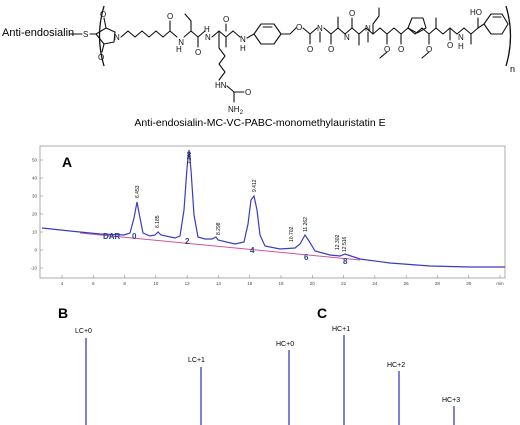 The image size is (520, 425). I want to click on panel-a-y-ticks: 50 40 30 20 10 0 -10, so click(36, 214).